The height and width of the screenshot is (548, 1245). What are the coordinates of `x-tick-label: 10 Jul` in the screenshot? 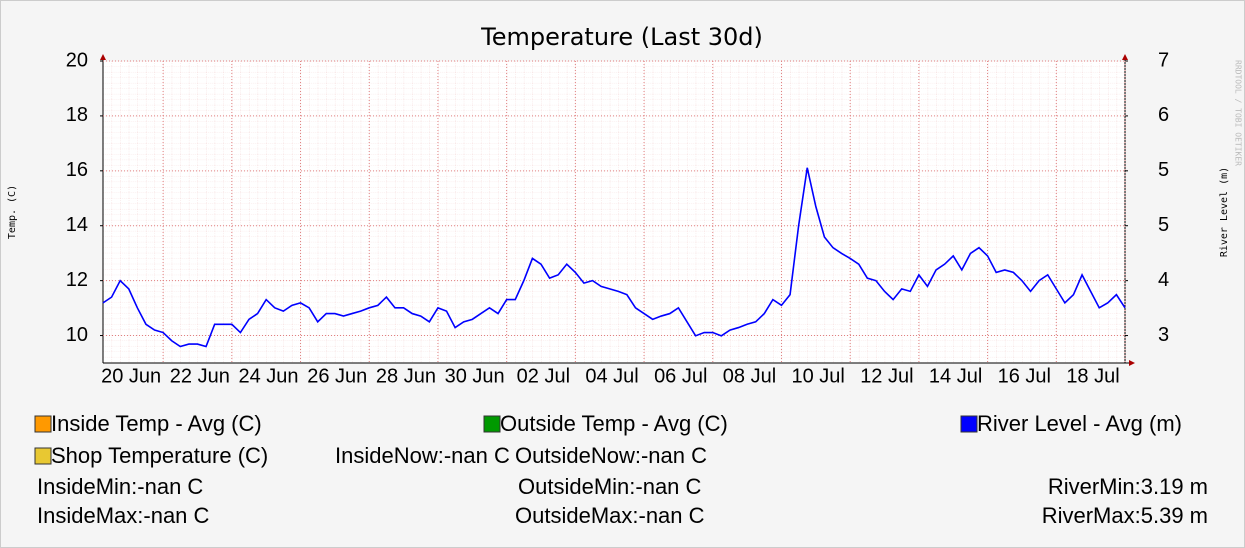 It's located at (817, 376).